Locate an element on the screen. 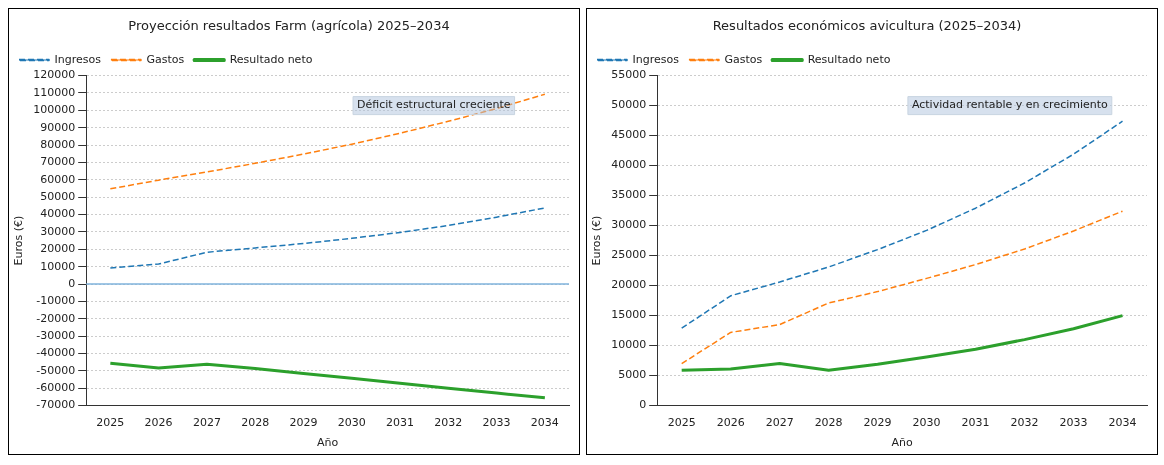 Image resolution: width=1164 pixels, height=465 pixels. y-tick-label: -60000 is located at coordinates (56, 388).